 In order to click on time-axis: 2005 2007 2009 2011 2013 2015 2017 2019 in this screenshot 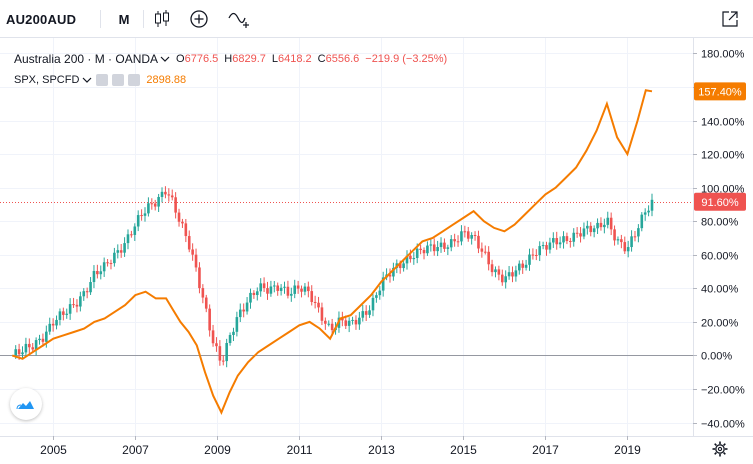, I will do `click(340, 446)`.